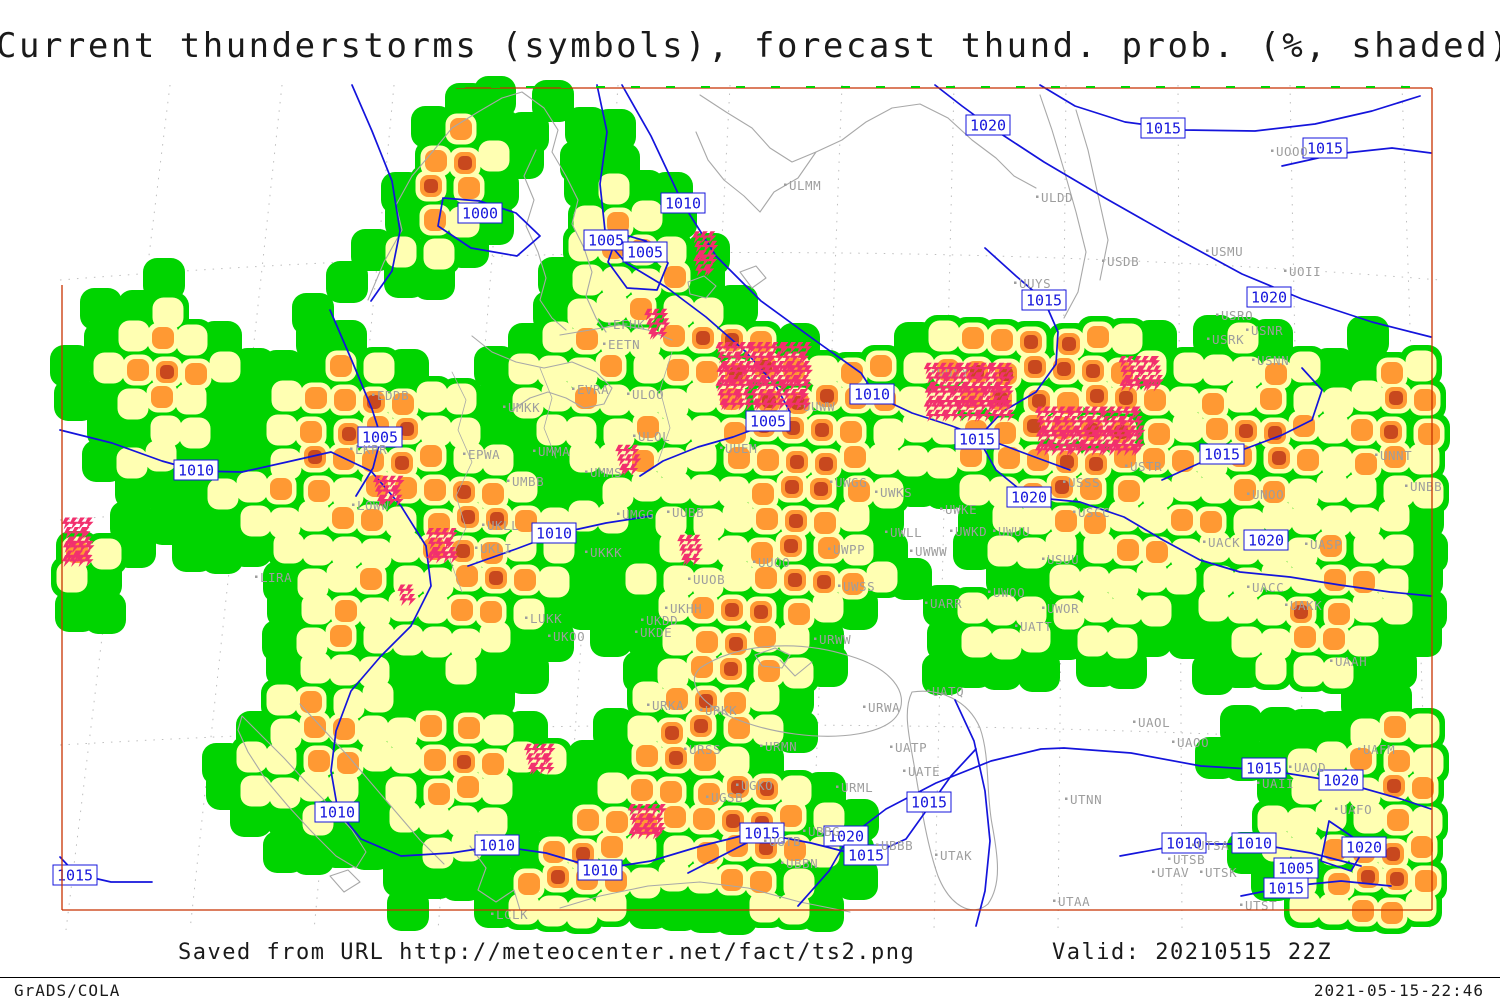  I want to click on station-code-label: UWUU, so click(1014, 531).